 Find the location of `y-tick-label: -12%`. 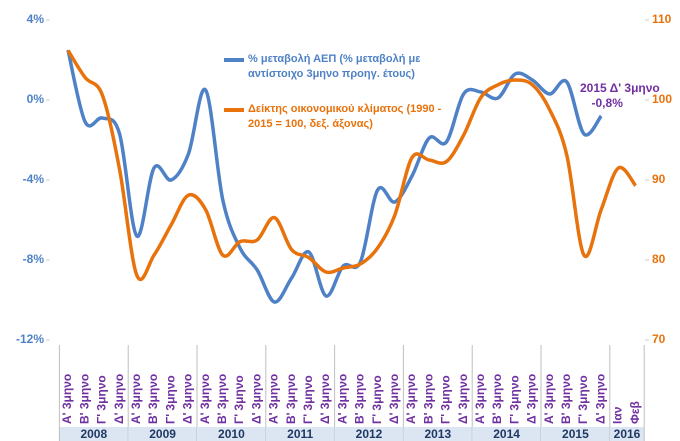

y-tick-label: -12% is located at coordinates (30, 339).